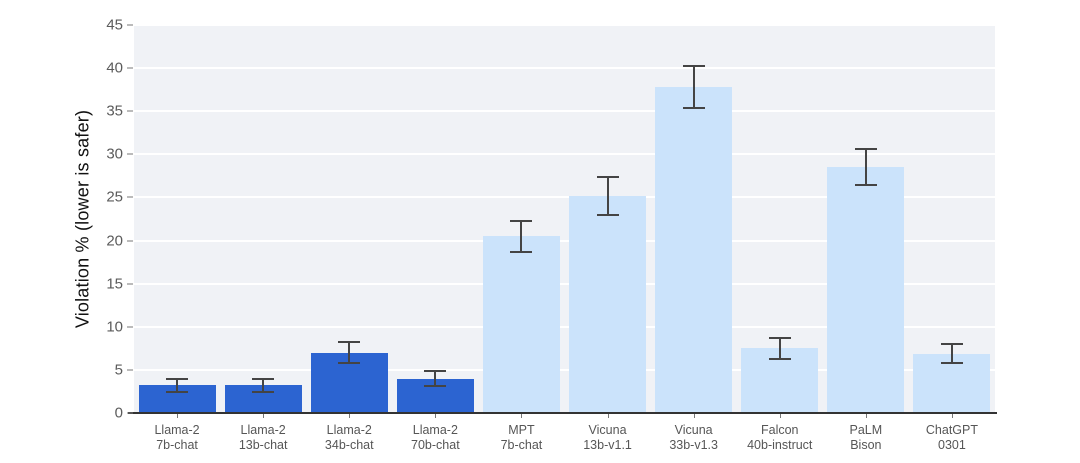  What do you see at coordinates (114, 25) in the screenshot?
I see `y-tick-label-45: 45` at bounding box center [114, 25].